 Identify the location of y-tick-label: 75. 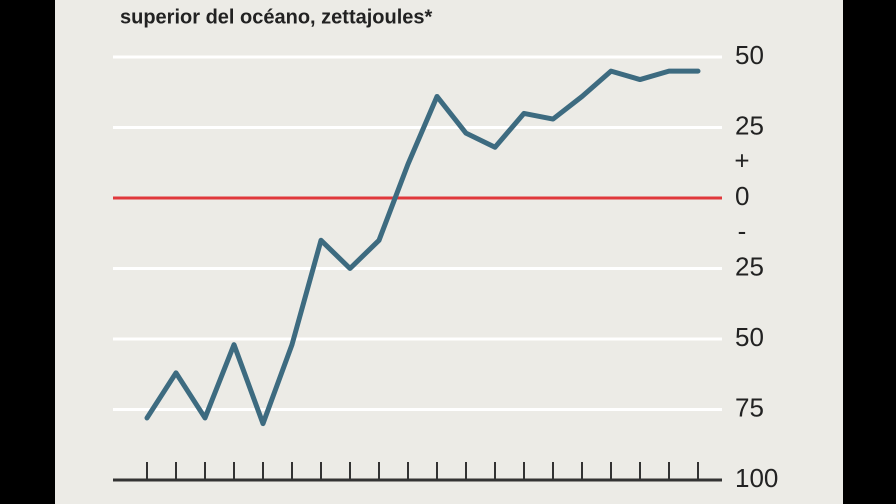
(749, 407).